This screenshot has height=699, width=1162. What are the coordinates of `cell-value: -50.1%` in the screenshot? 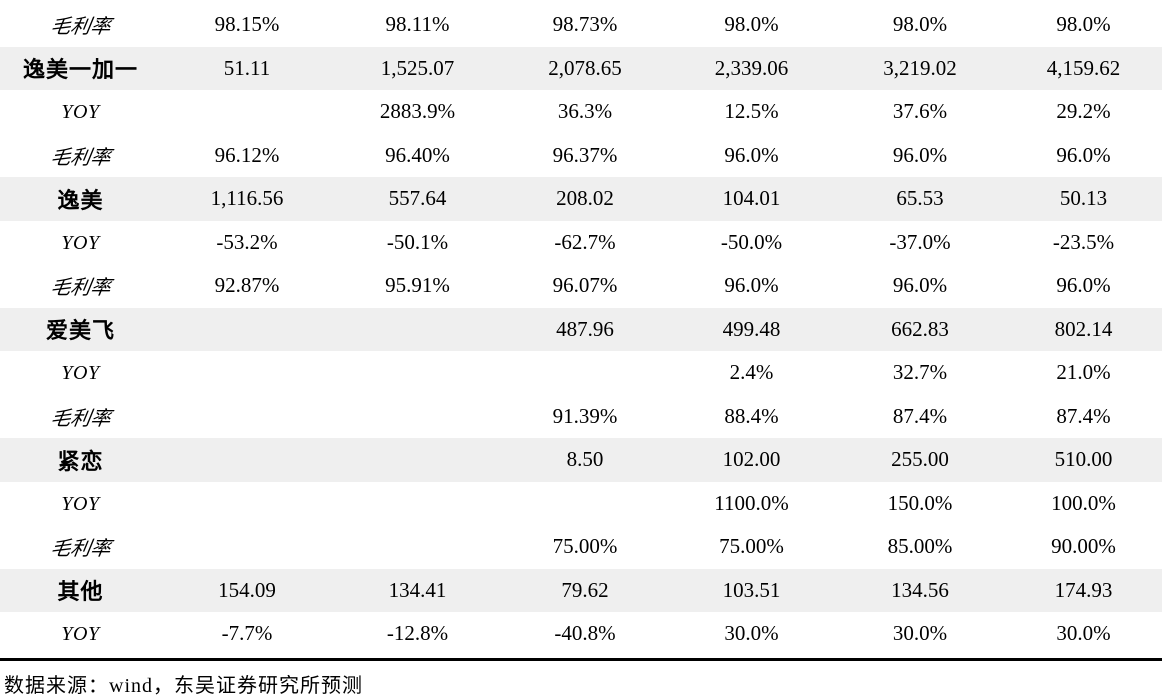 It's located at (417, 241).